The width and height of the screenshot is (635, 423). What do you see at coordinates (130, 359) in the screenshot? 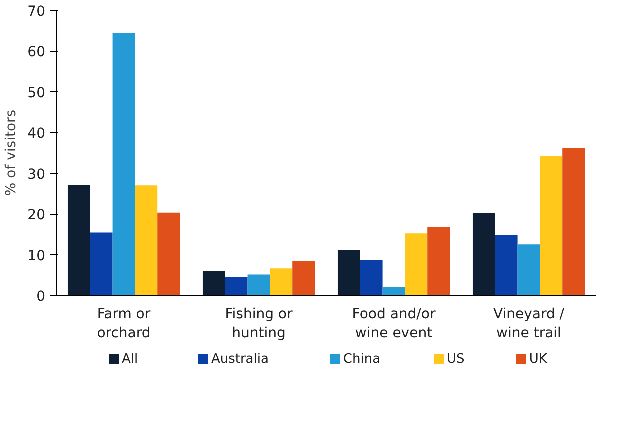
I see `legend-label: All` at bounding box center [130, 359].